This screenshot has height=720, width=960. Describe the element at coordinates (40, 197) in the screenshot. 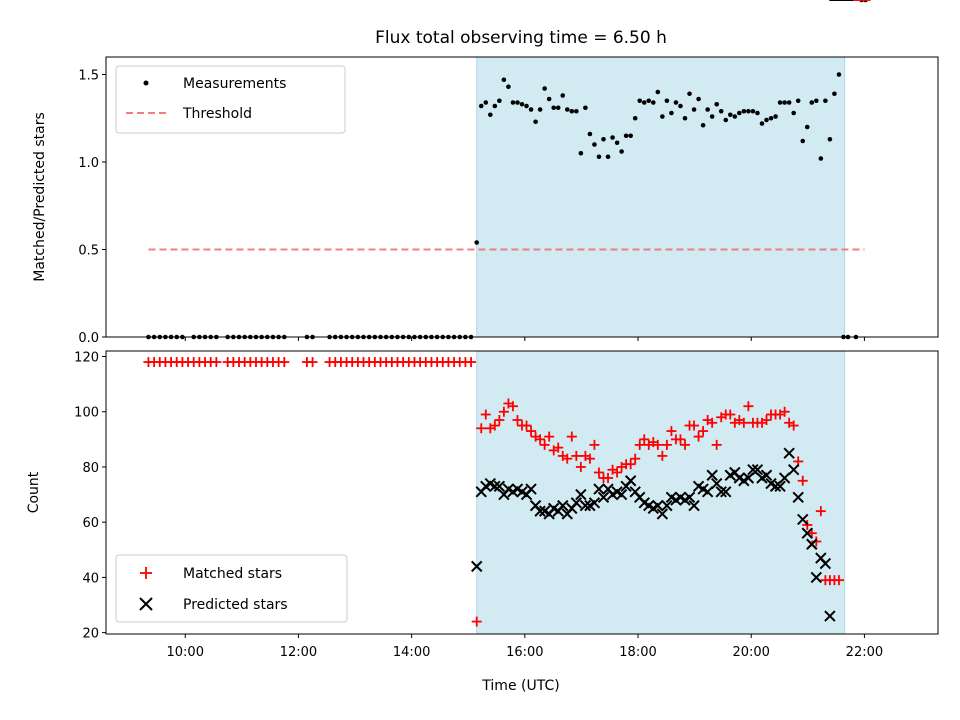

I see `ratio-y-axis-label: Matched/Predicted stars` at that location.